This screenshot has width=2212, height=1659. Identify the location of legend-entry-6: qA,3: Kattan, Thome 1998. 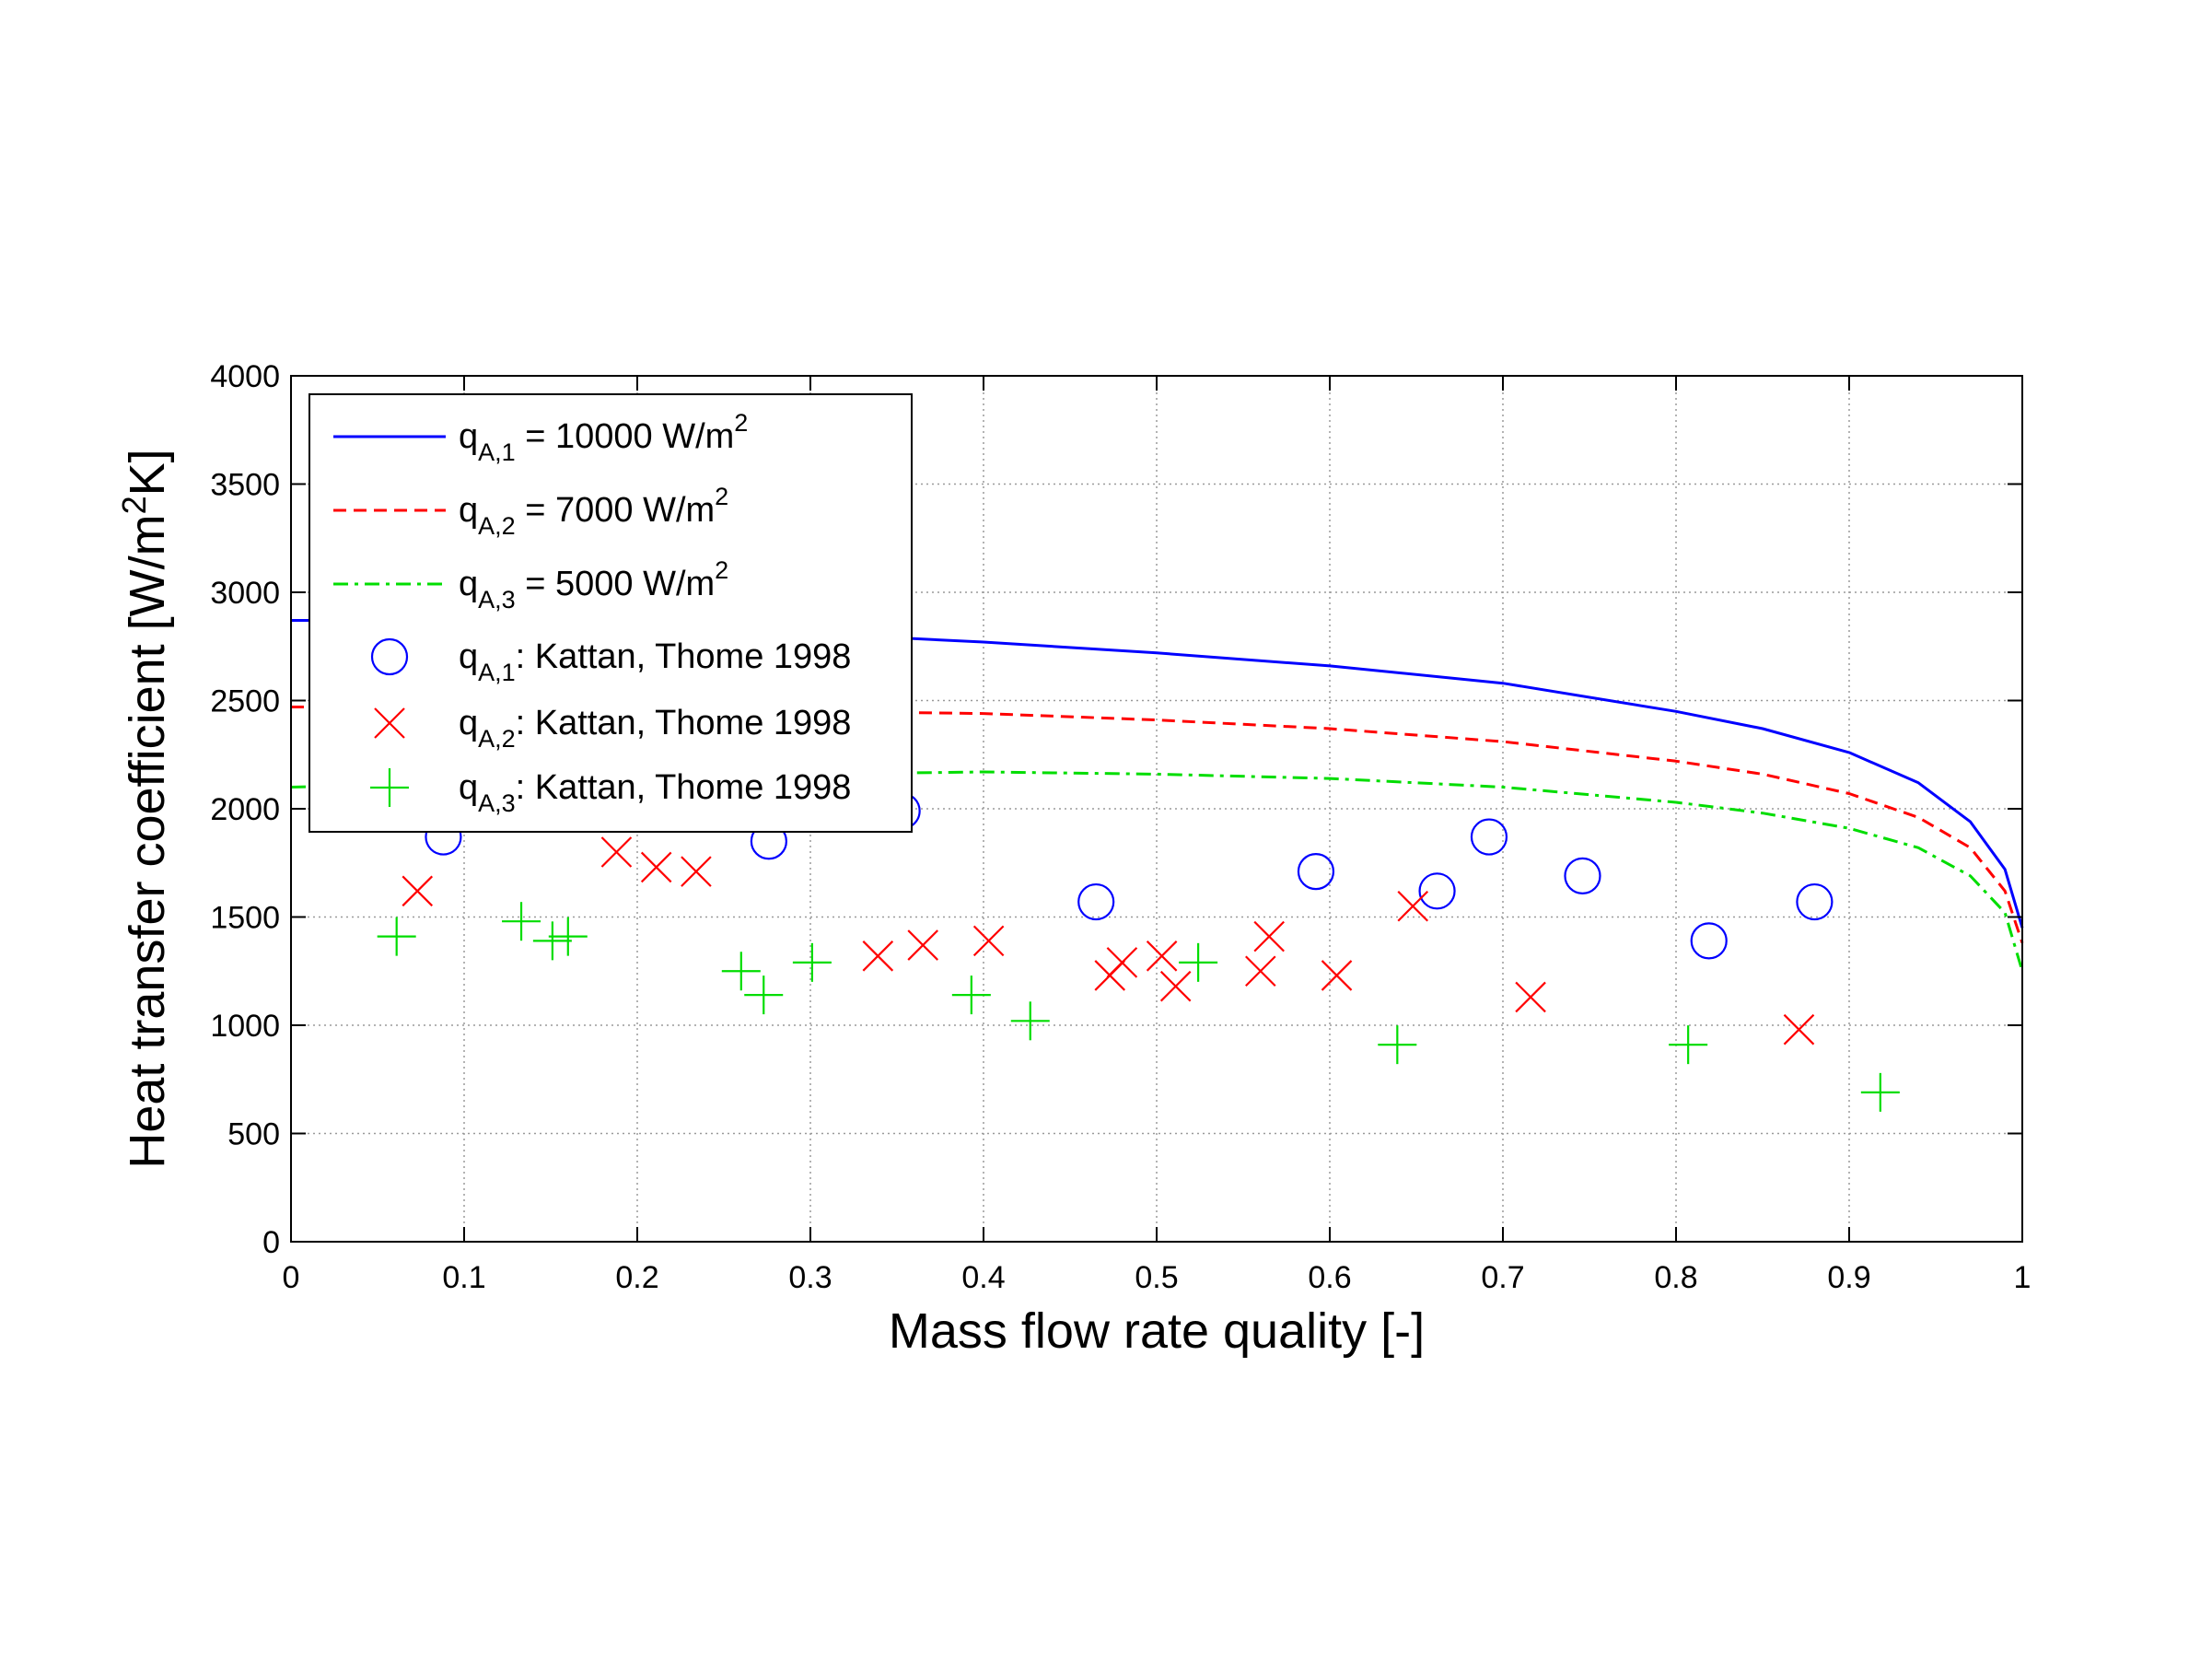
(610, 792).